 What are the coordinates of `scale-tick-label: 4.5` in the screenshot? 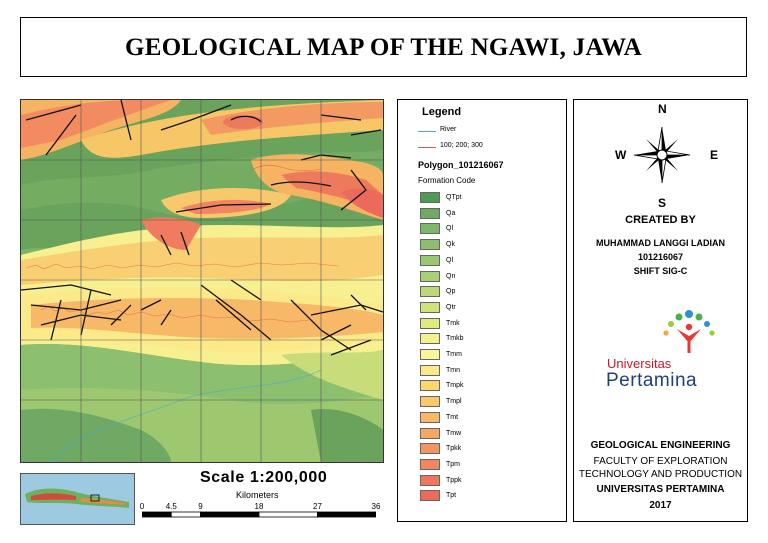 It's located at (171, 506).